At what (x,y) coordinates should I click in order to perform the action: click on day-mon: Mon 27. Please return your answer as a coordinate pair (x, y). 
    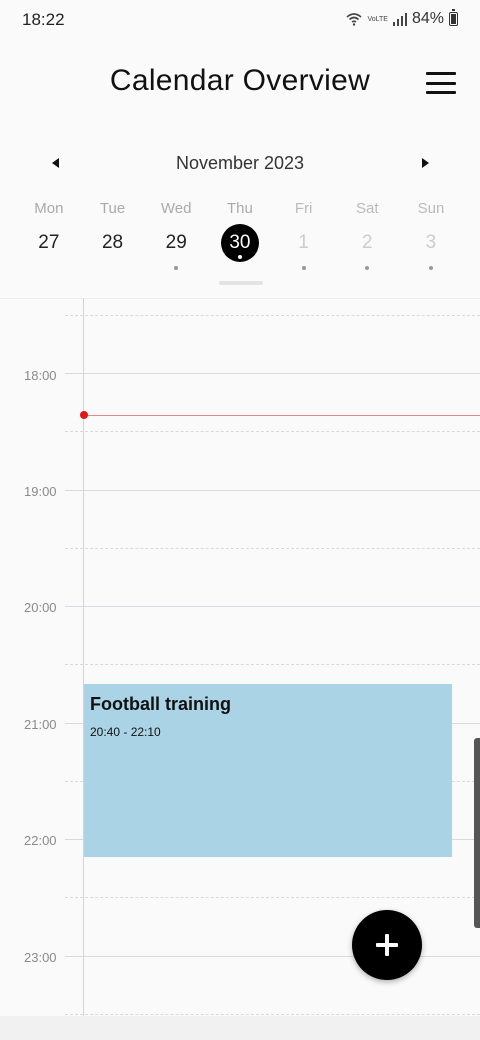
    Looking at the image, I should click on (49, 233).